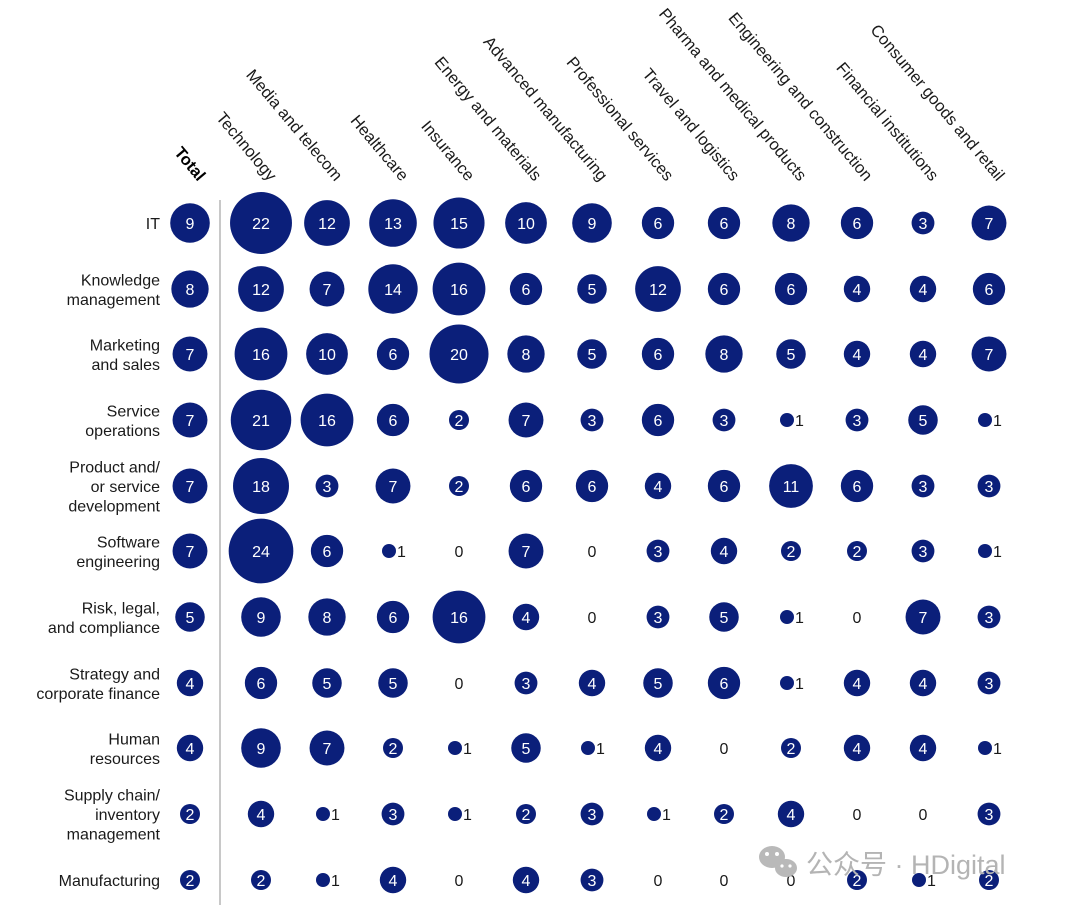 The width and height of the screenshot is (1080, 908). I want to click on value-label: 10, so click(327, 355).